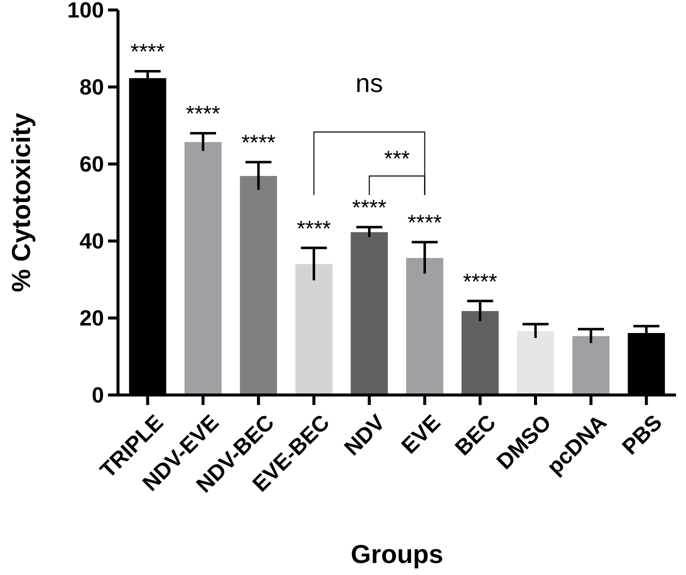 The height and width of the screenshot is (575, 686). What do you see at coordinates (397, 158) in the screenshot?
I see `annotation: ***` at bounding box center [397, 158].